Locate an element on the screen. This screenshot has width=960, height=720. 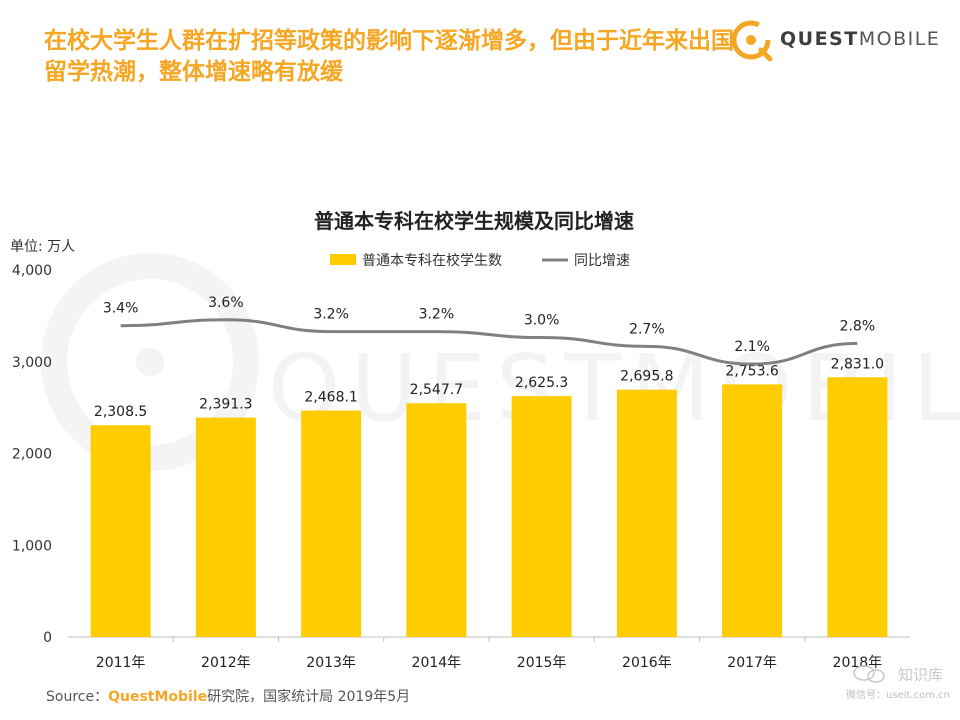
legend-bar-swatch is located at coordinates (343, 259).